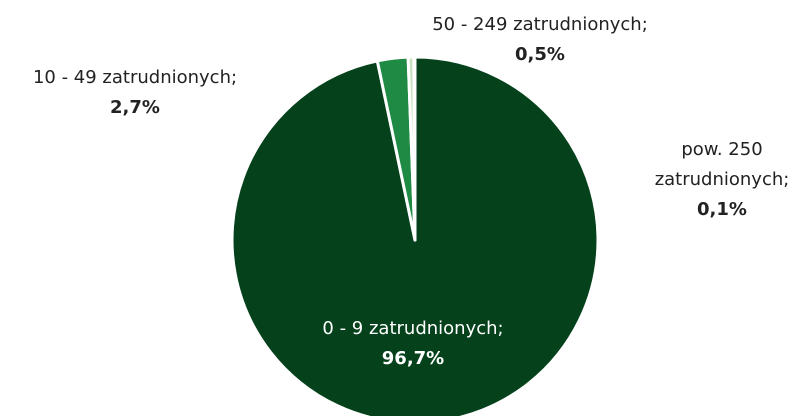 This screenshot has height=416, width=809. Describe the element at coordinates (413, 328) in the screenshot. I see `category-name: 0 - 9 zatrudnionych;` at that location.